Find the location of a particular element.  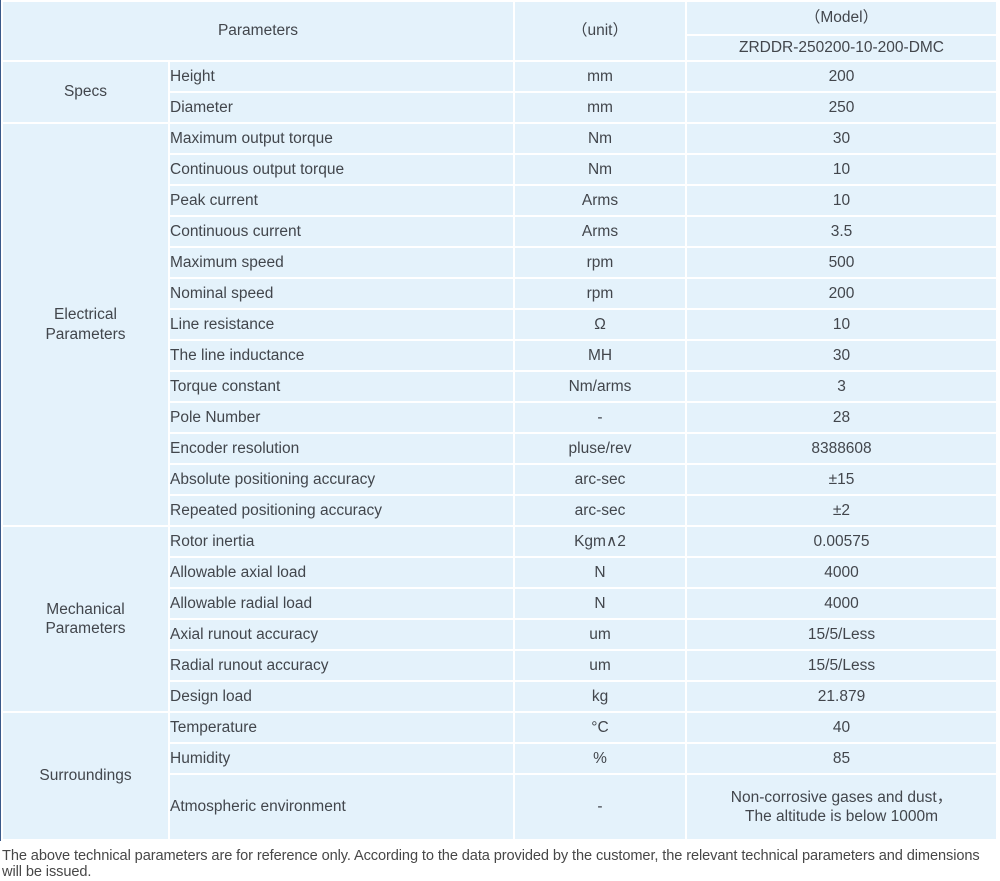

header-unit: （unit） is located at coordinates (600, 31).